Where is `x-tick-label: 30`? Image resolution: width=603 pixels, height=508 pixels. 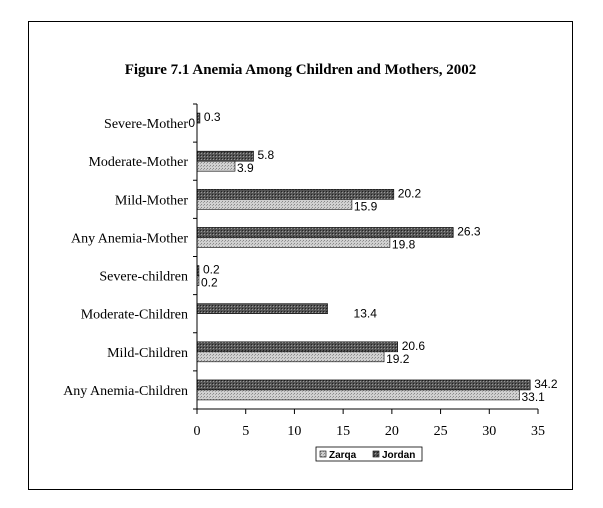
x-tick-label: 30 is located at coordinates (489, 431).